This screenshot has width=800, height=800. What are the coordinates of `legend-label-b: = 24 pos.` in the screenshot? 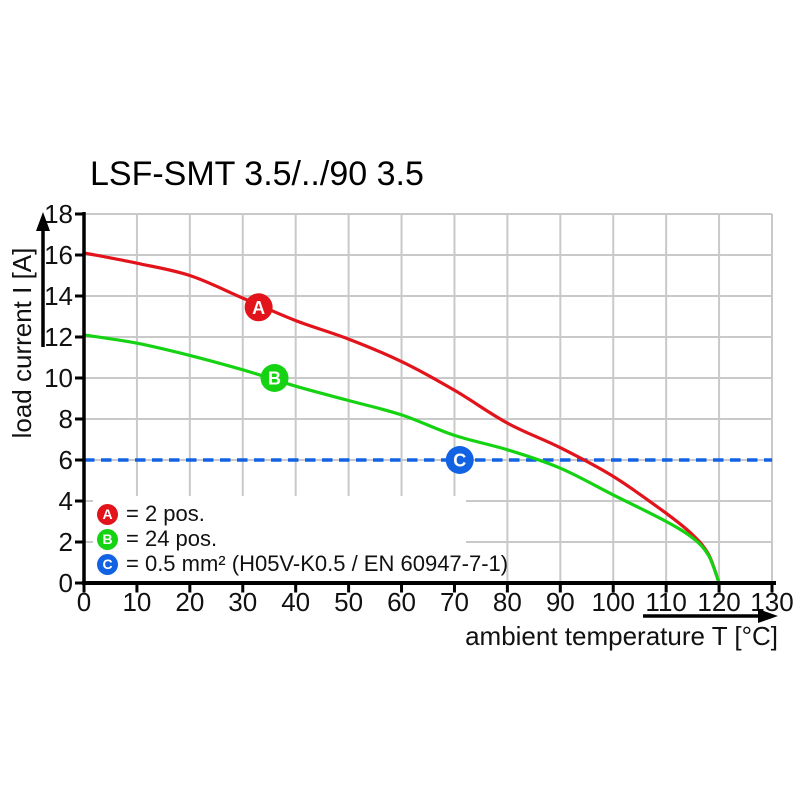 It's located at (172, 538).